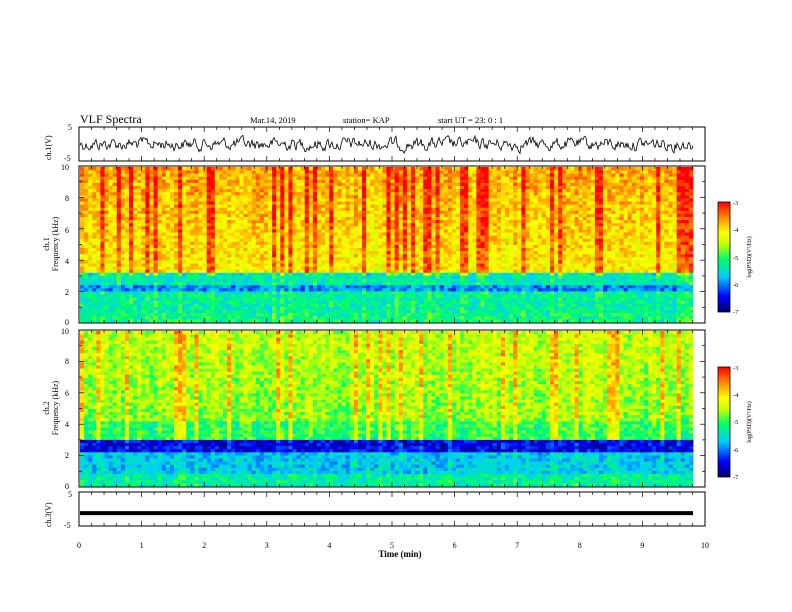 The height and width of the screenshot is (612, 792). I want to click on ch1-waveform-panel: 5 -5 ch.1(V), so click(375, 143).